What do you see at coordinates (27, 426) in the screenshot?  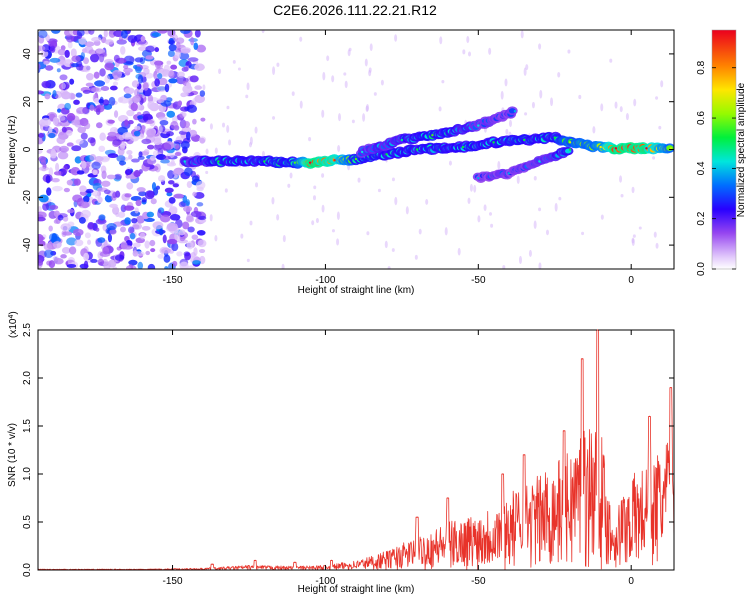 I see `snr-y-tick-label: 1.5` at bounding box center [27, 426].